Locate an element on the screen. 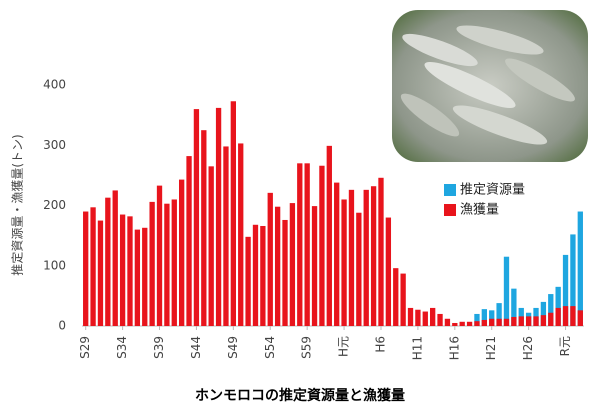  x-tick-label: S49 is located at coordinates (233, 347).